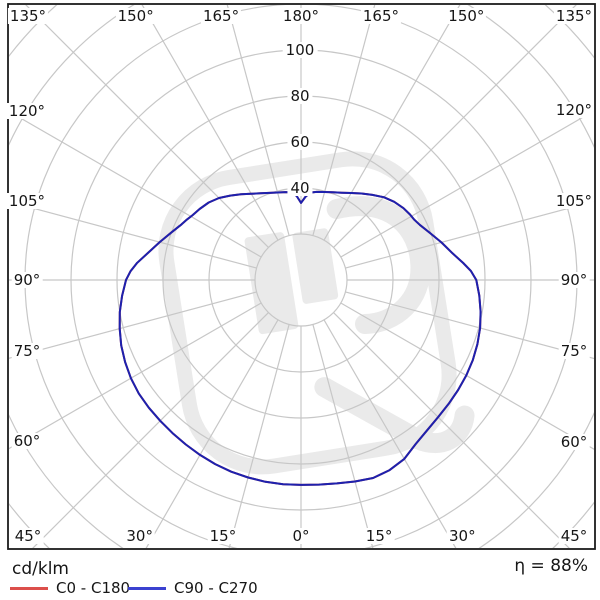 This screenshot has width=600, height=600. I want to click on angle-tick-label-0: 0°, so click(301, 536).